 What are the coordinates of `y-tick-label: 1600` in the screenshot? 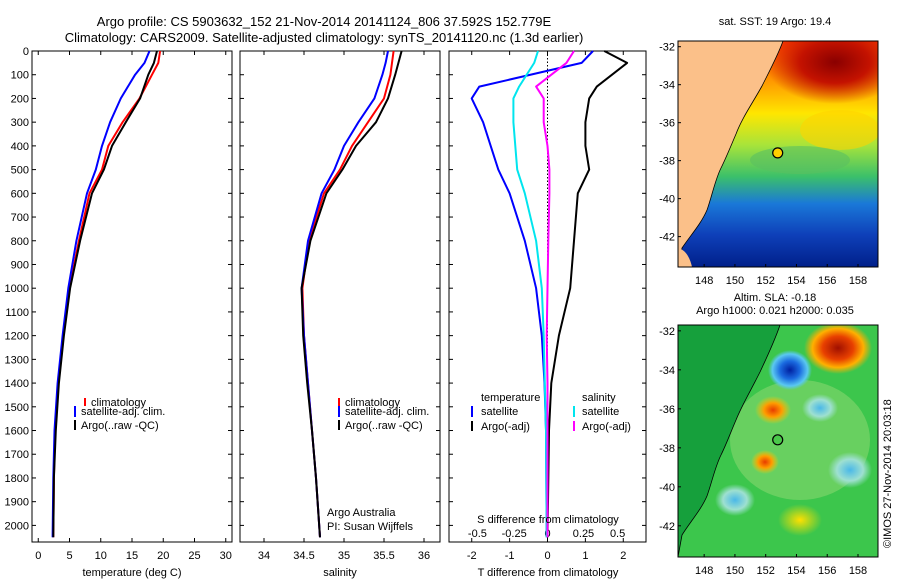 It's located at (17, 432).